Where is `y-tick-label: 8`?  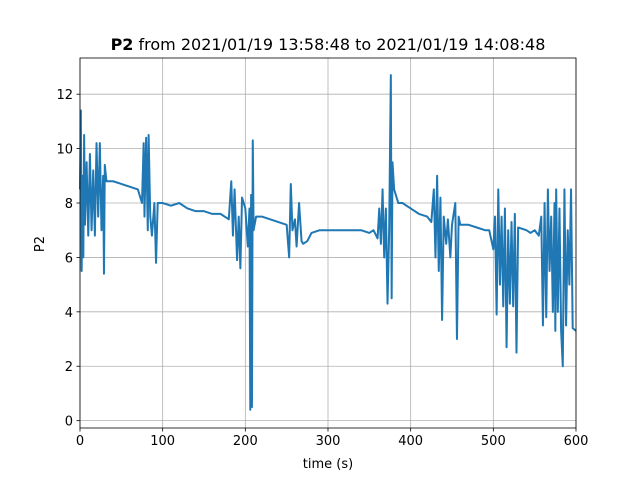 y-tick-label: 8 is located at coordinates (69, 204).